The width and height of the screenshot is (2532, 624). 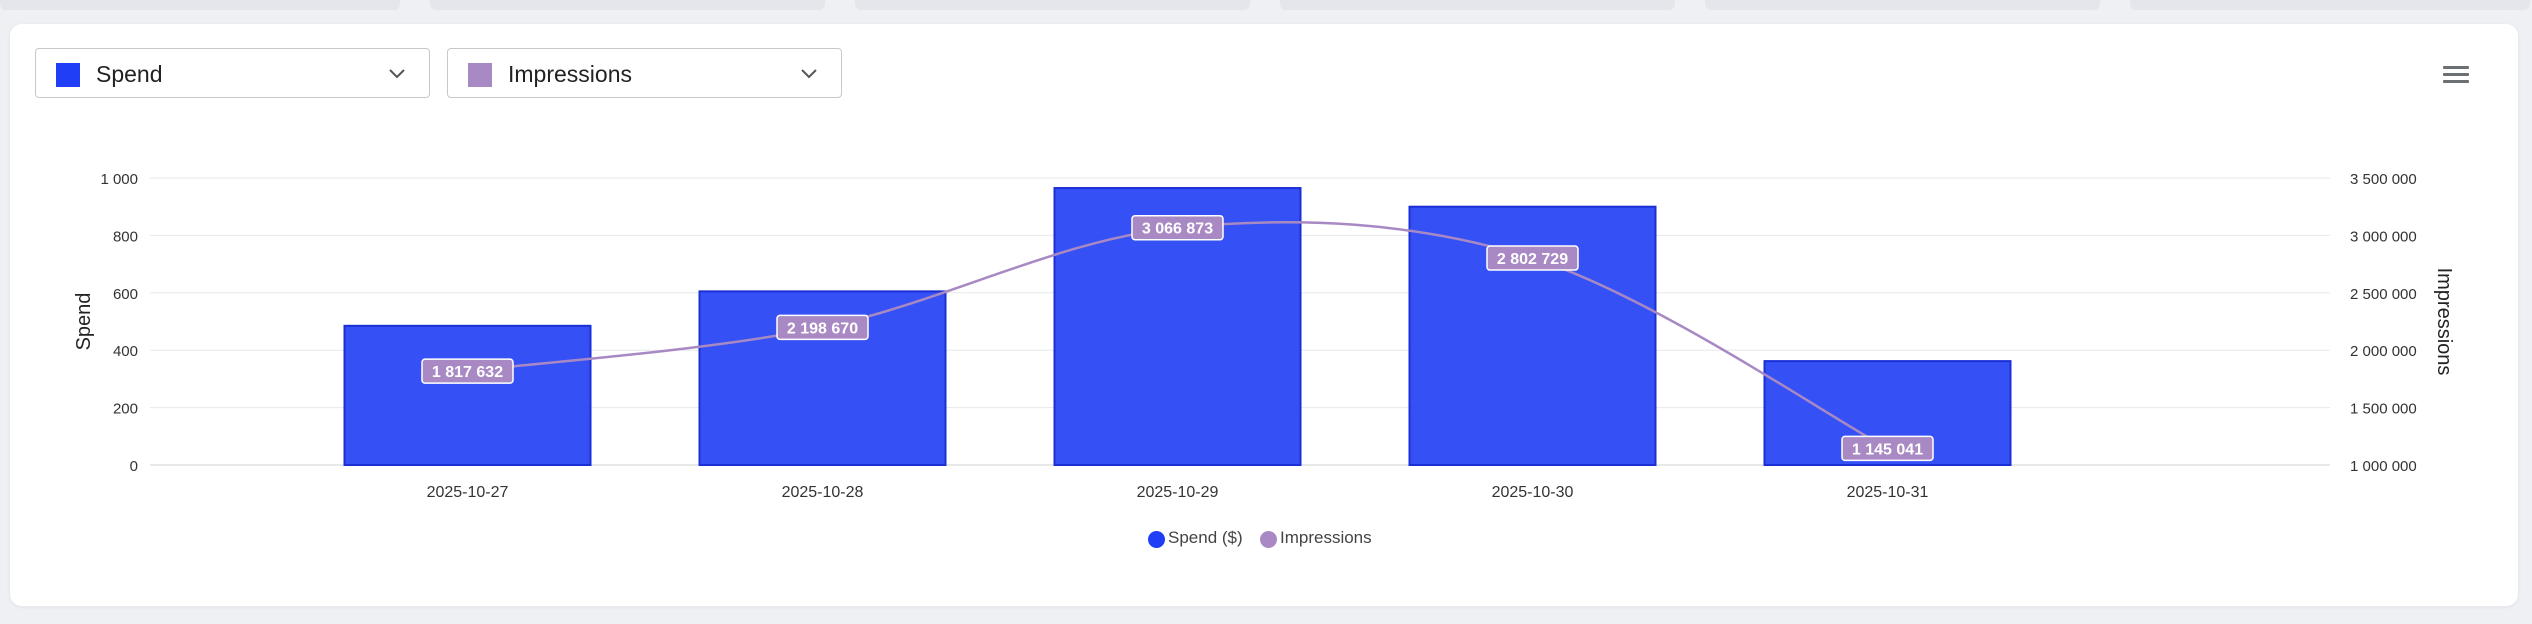 I want to click on impressions-data-label: 2 198 670, so click(x=822, y=328).